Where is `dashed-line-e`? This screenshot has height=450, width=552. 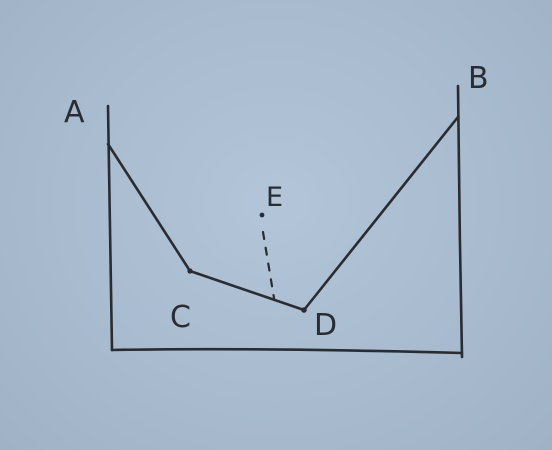
dashed-line-e is located at coordinates (268, 265).